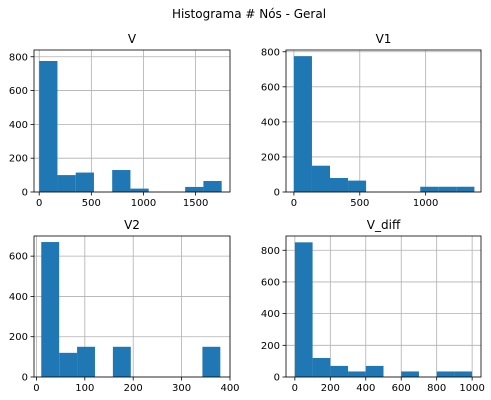 The width and height of the screenshot is (491, 400). Describe the element at coordinates (249, 14) in the screenshot. I see `figure-suptitle: Histograma # Nós - Geral` at that location.